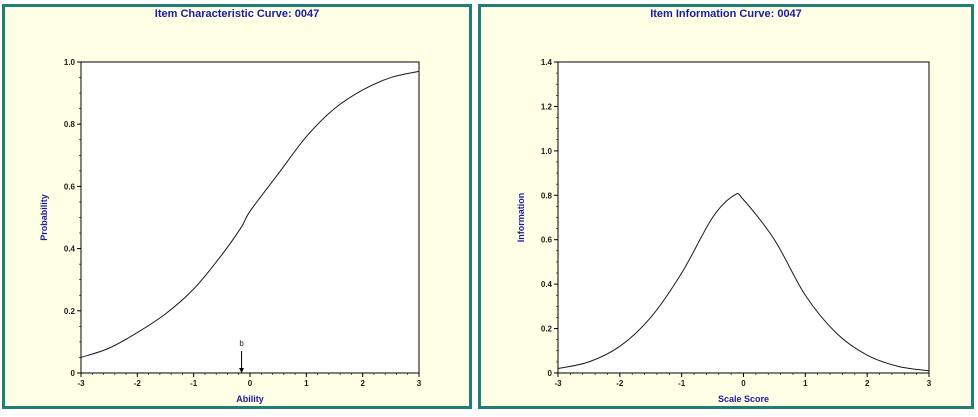  I want to click on x-axis-label: Ability, so click(250, 399).